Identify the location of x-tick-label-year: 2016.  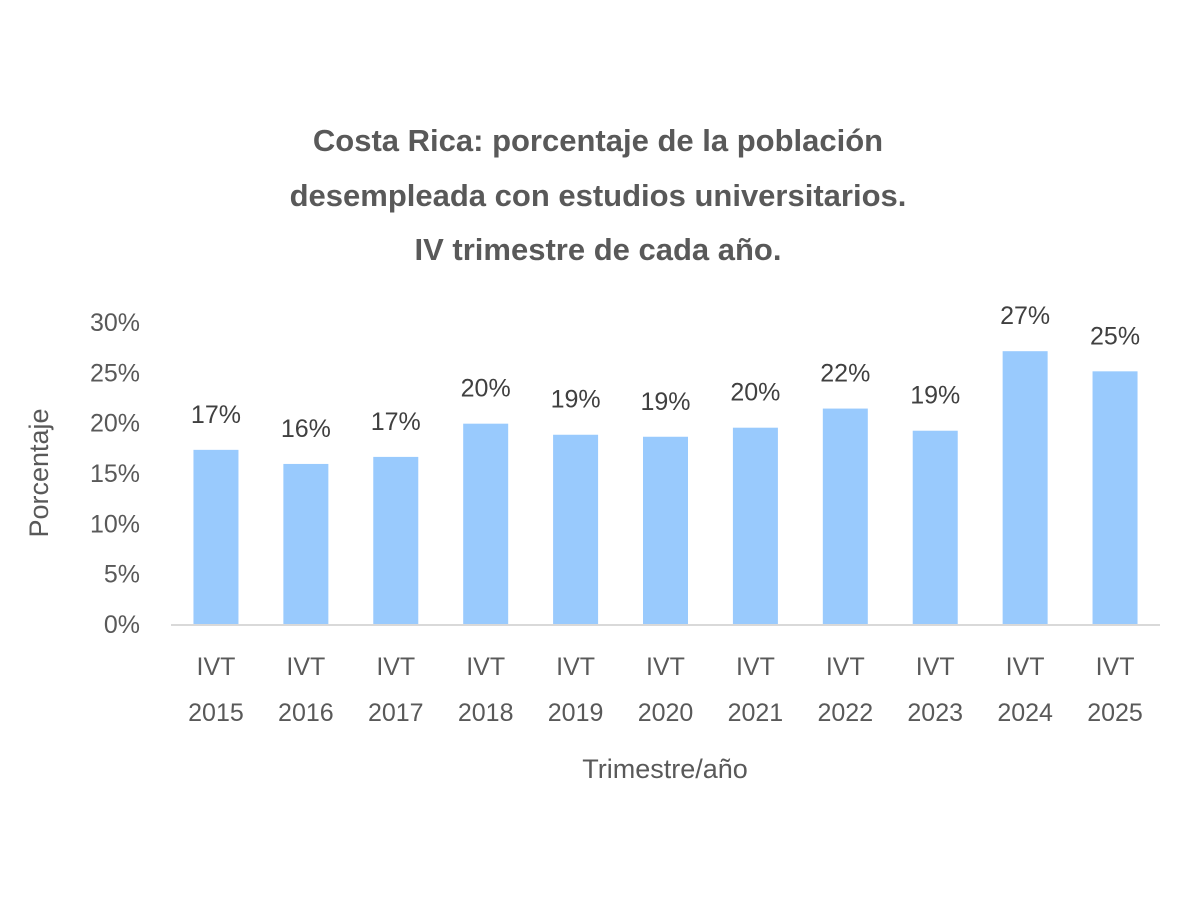
(306, 713).